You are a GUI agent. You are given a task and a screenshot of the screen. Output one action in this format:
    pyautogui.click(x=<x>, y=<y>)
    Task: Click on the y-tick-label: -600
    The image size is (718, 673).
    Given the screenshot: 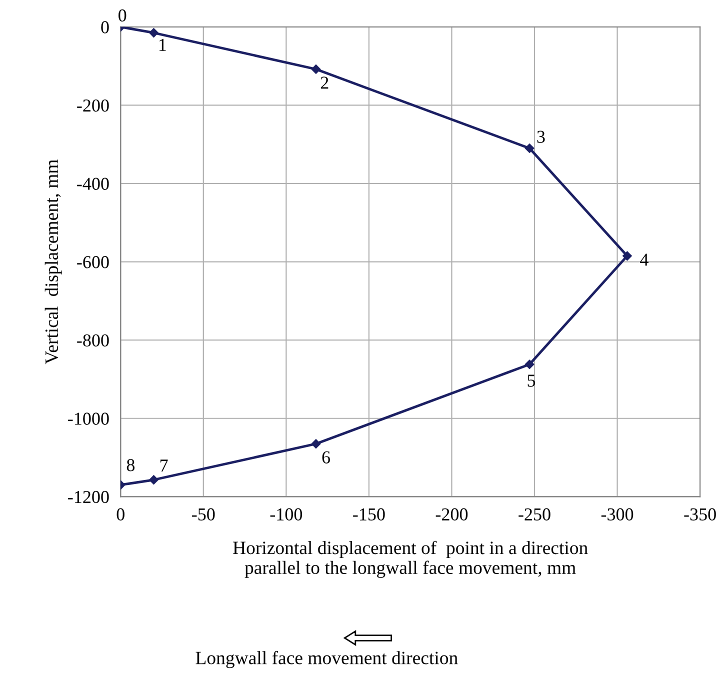 What is the action you would take?
    pyautogui.click(x=93, y=262)
    